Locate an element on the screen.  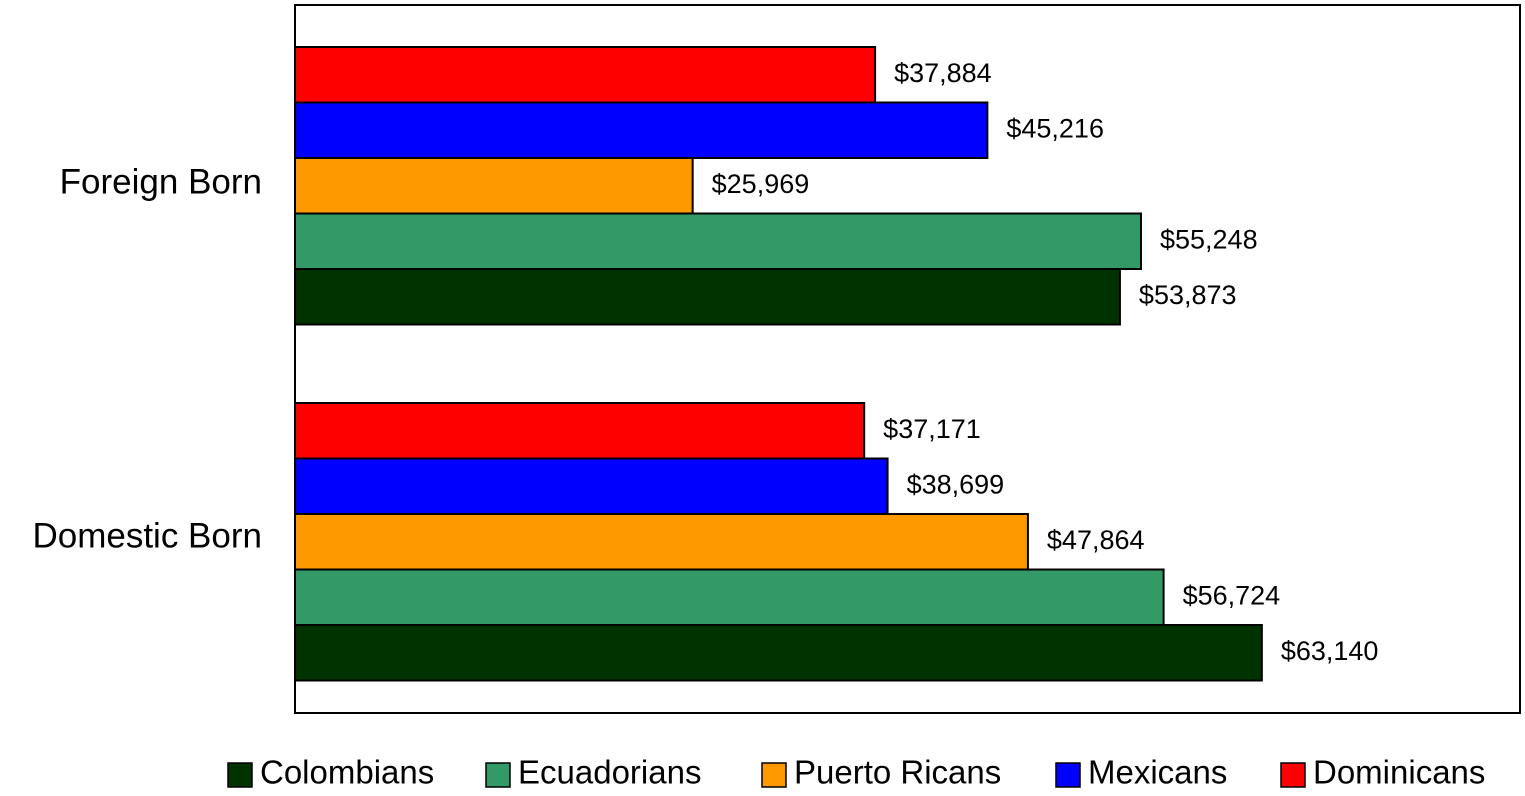
data-label: $55,248 is located at coordinates (1209, 239).